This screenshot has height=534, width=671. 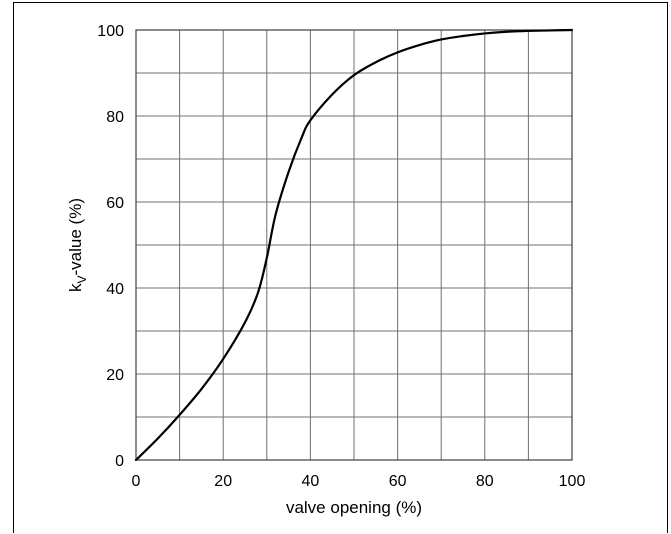 I want to click on y-tick-label: 100, so click(x=110, y=31).